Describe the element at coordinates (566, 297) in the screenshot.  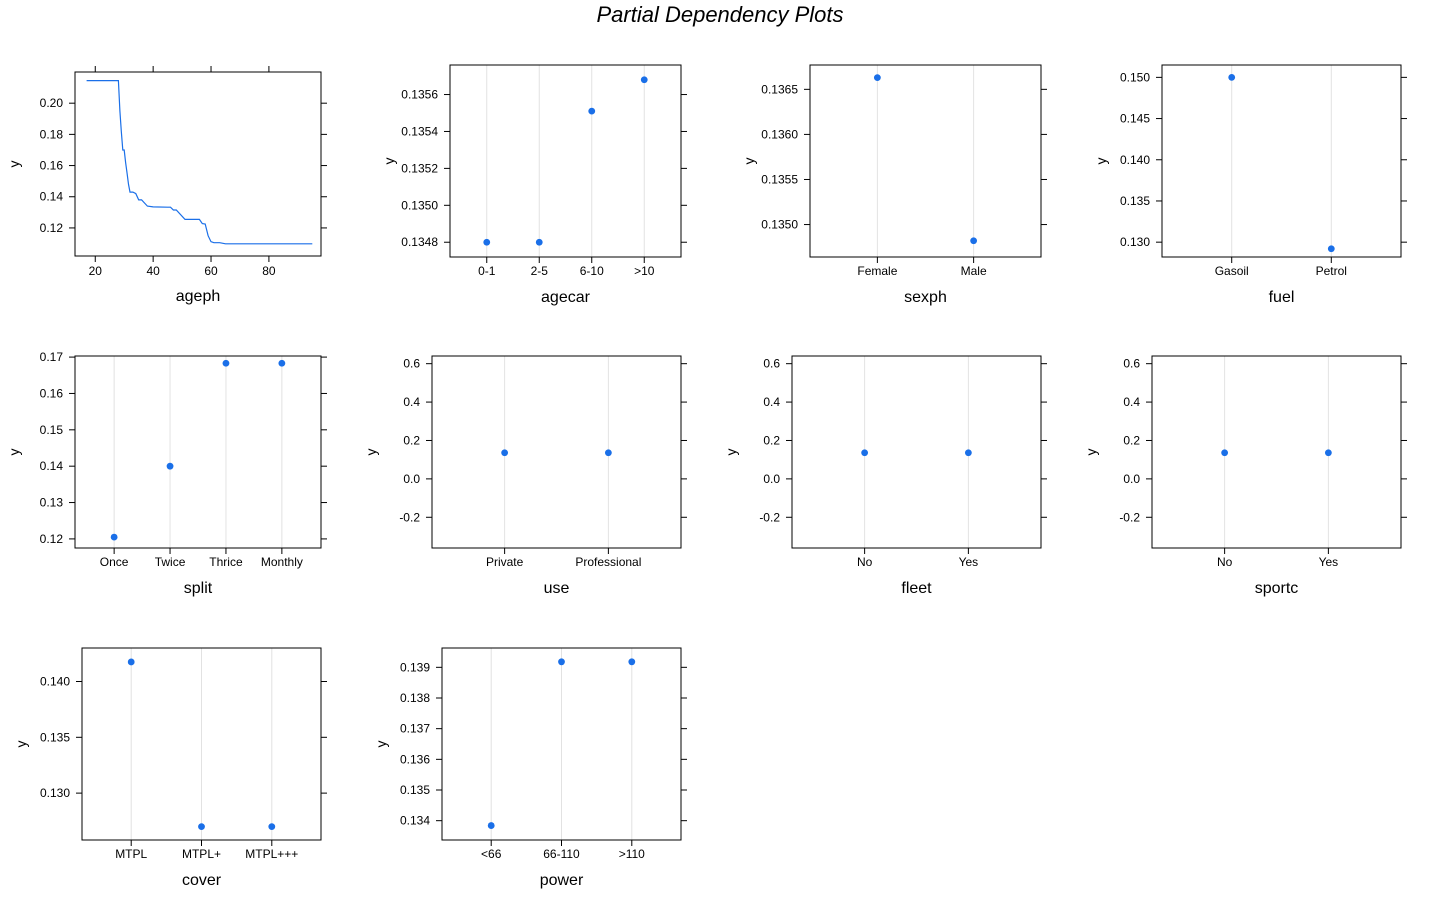
I see `x-axis-label: agecar` at that location.